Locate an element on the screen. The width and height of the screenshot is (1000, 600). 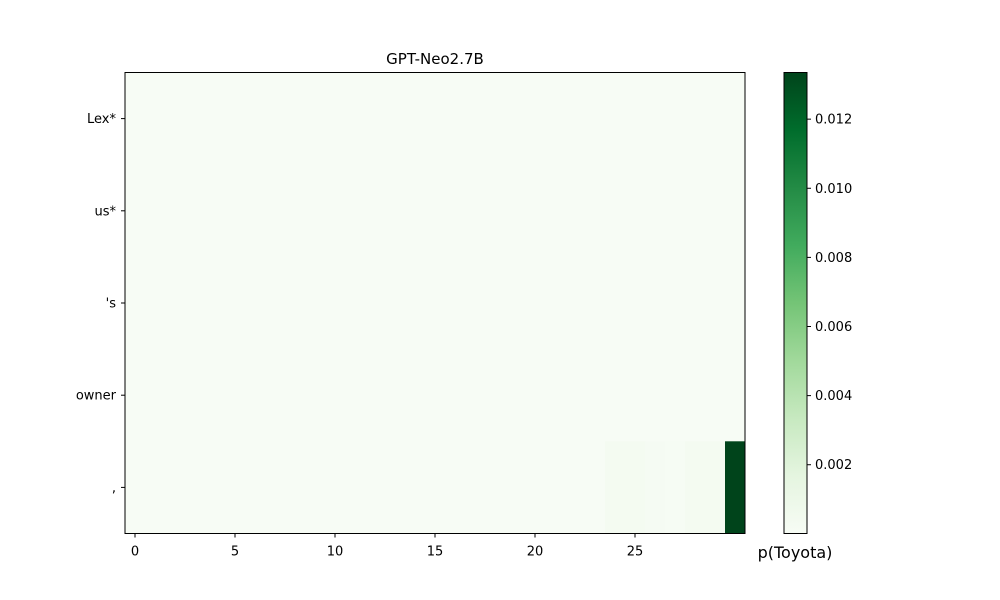
y-tick-label: owner is located at coordinates (96, 396).